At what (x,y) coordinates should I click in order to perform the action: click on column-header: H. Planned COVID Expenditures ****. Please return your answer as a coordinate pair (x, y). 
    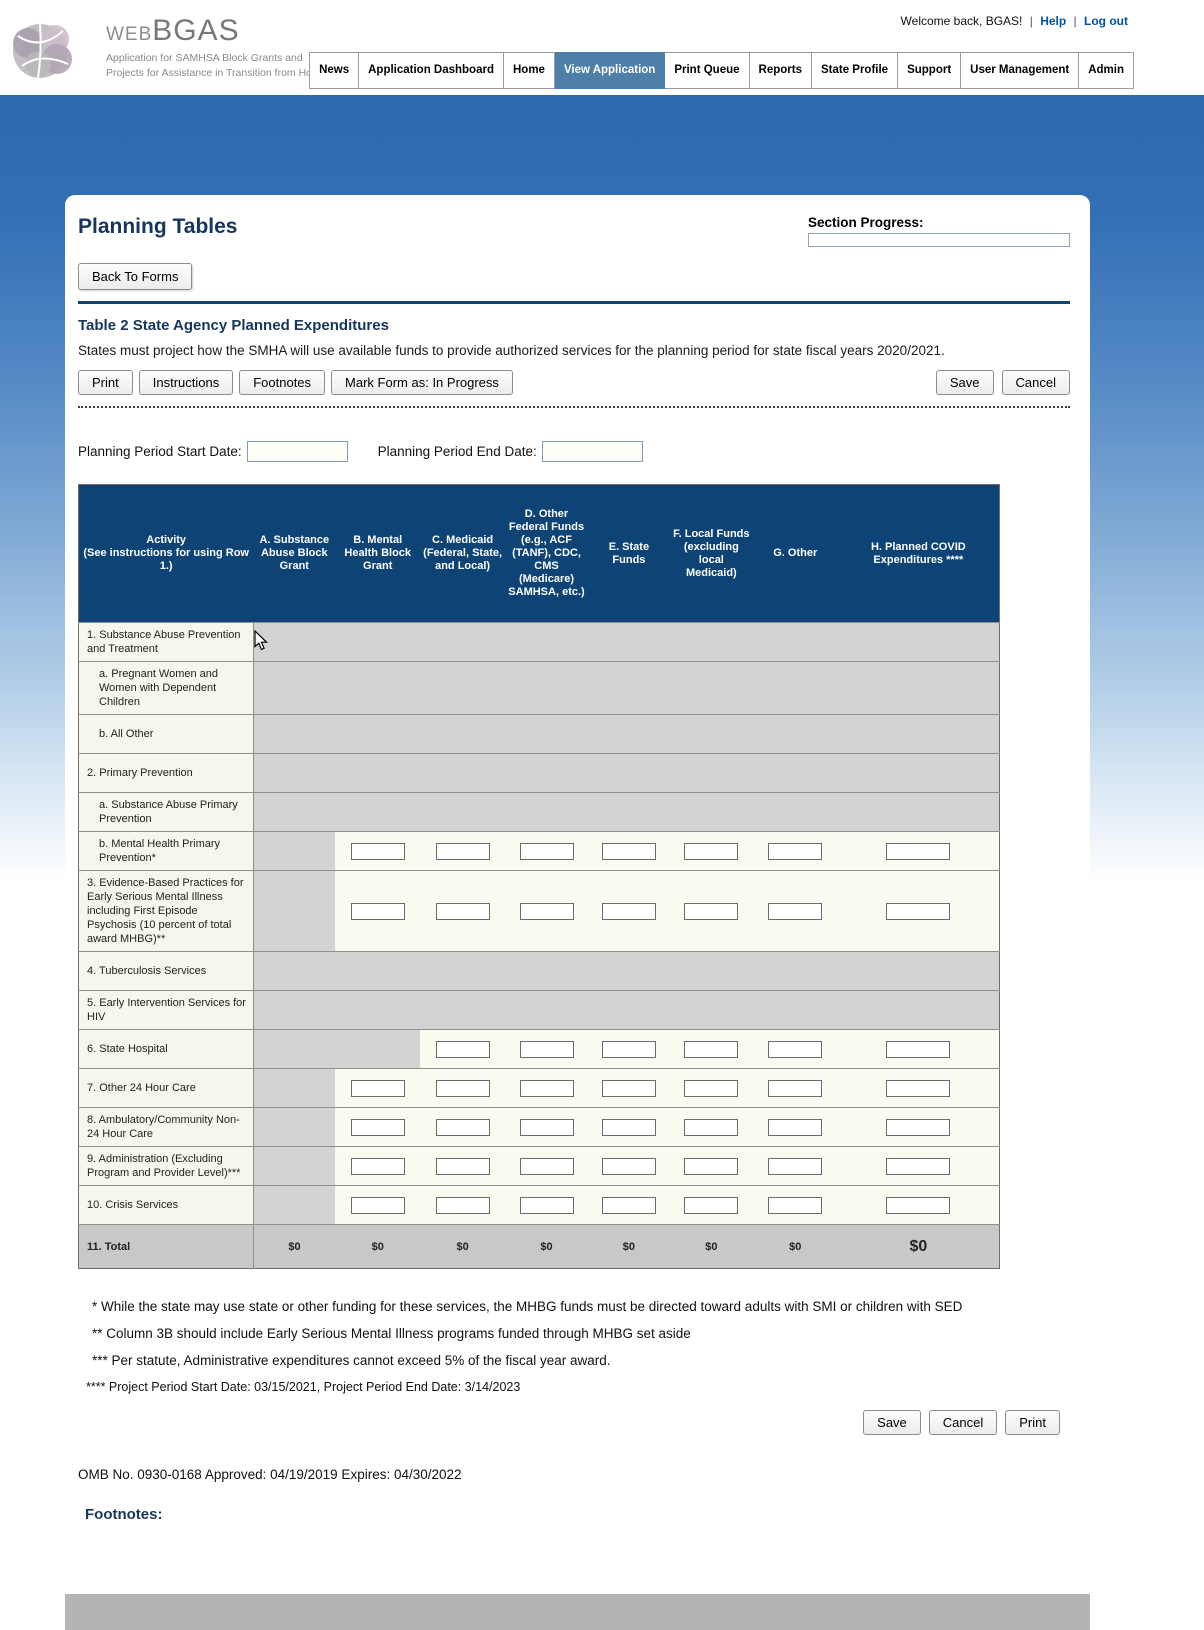
    Looking at the image, I should click on (918, 553).